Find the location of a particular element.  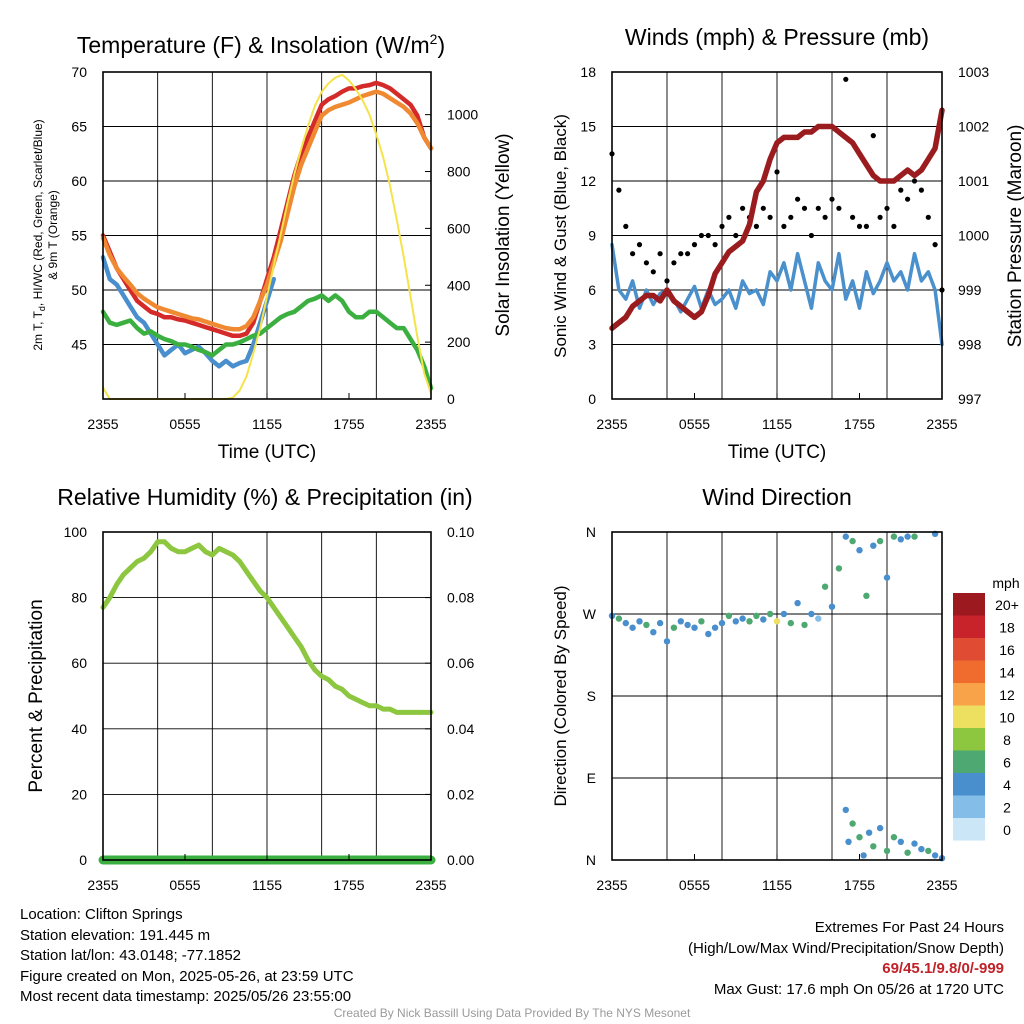

y-tick-label-right: 999 is located at coordinates (970, 290).